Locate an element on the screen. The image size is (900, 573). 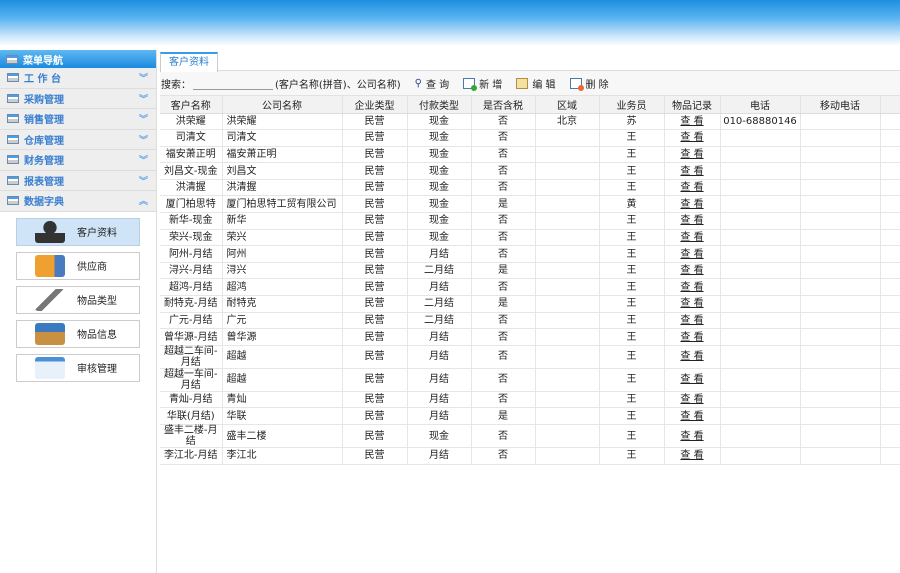
cell: 现金 is located at coordinates (439, 238).